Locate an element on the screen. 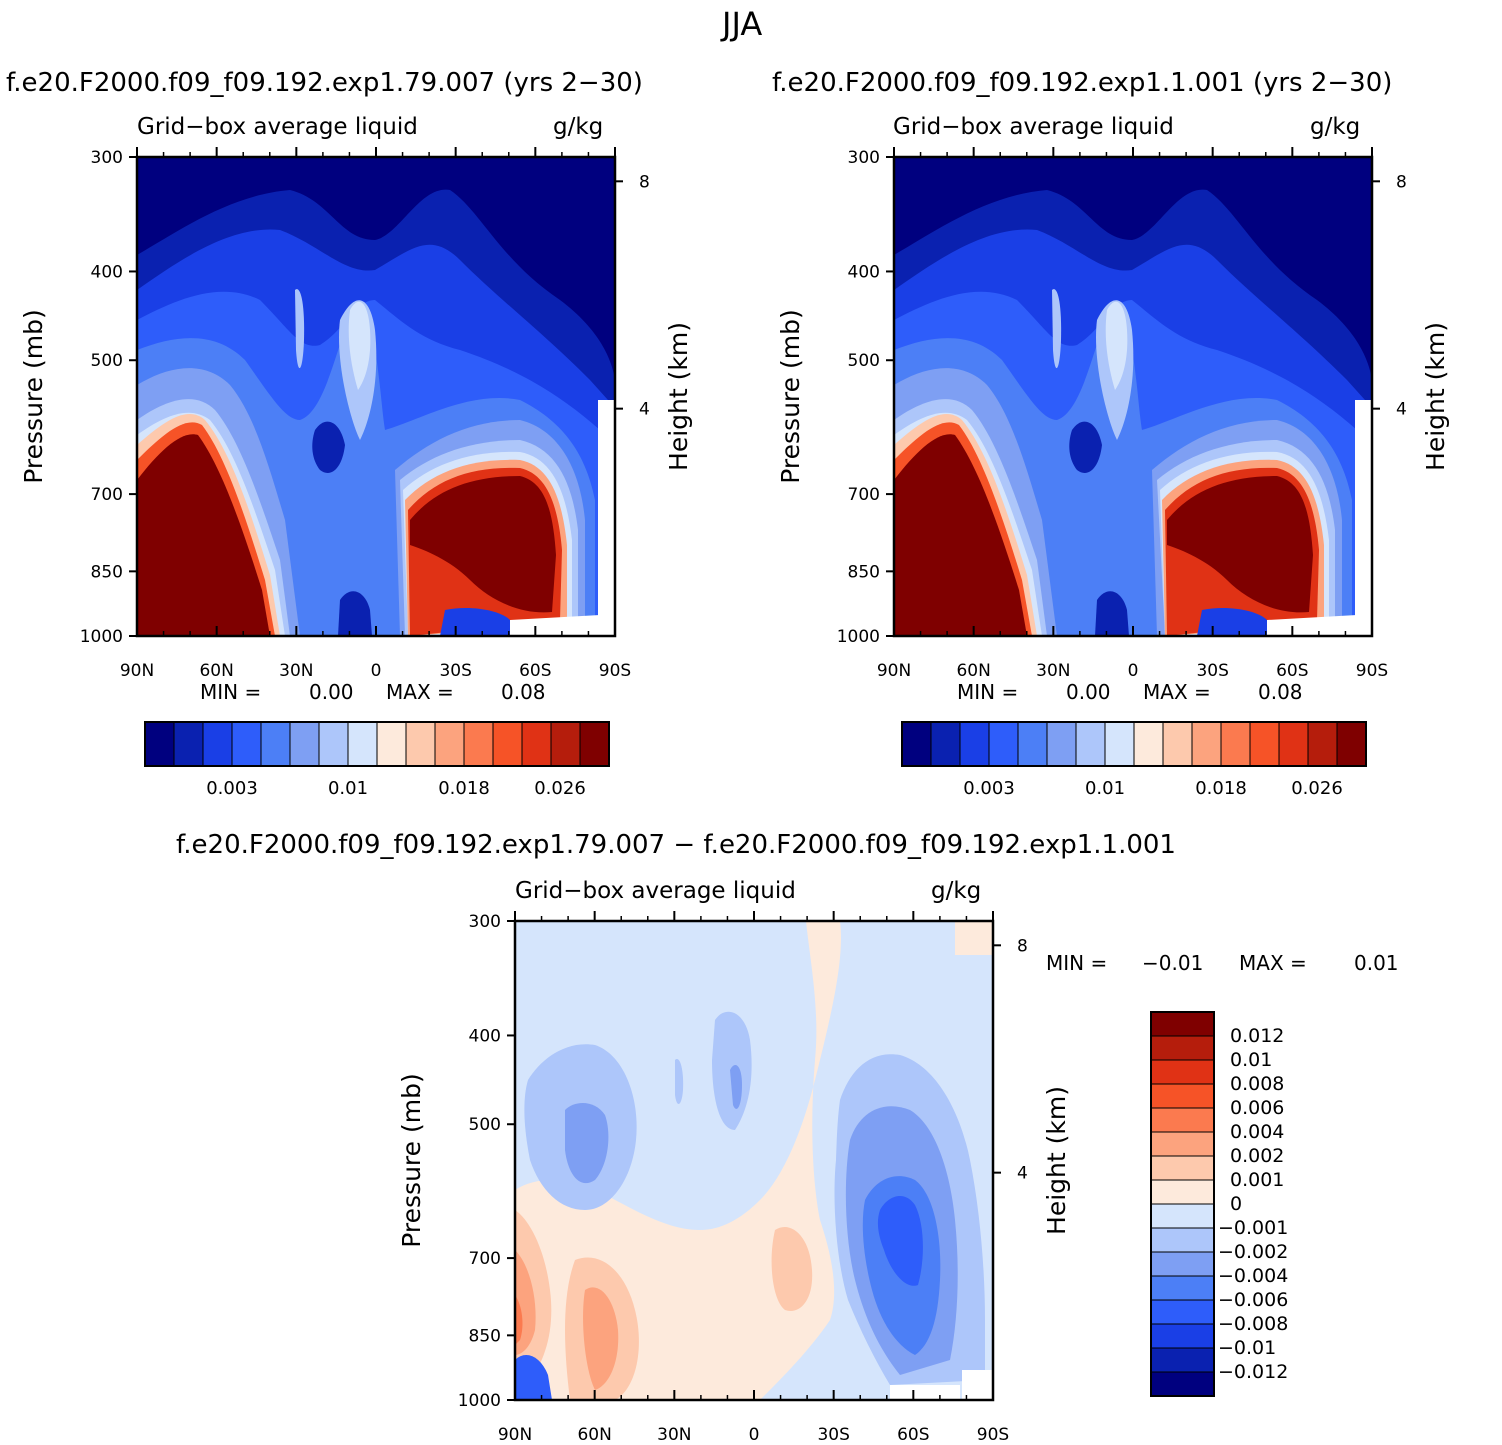 This screenshot has width=1502, height=1445. panel-b-pressure-tick-label: 700 is located at coordinates (864, 495).